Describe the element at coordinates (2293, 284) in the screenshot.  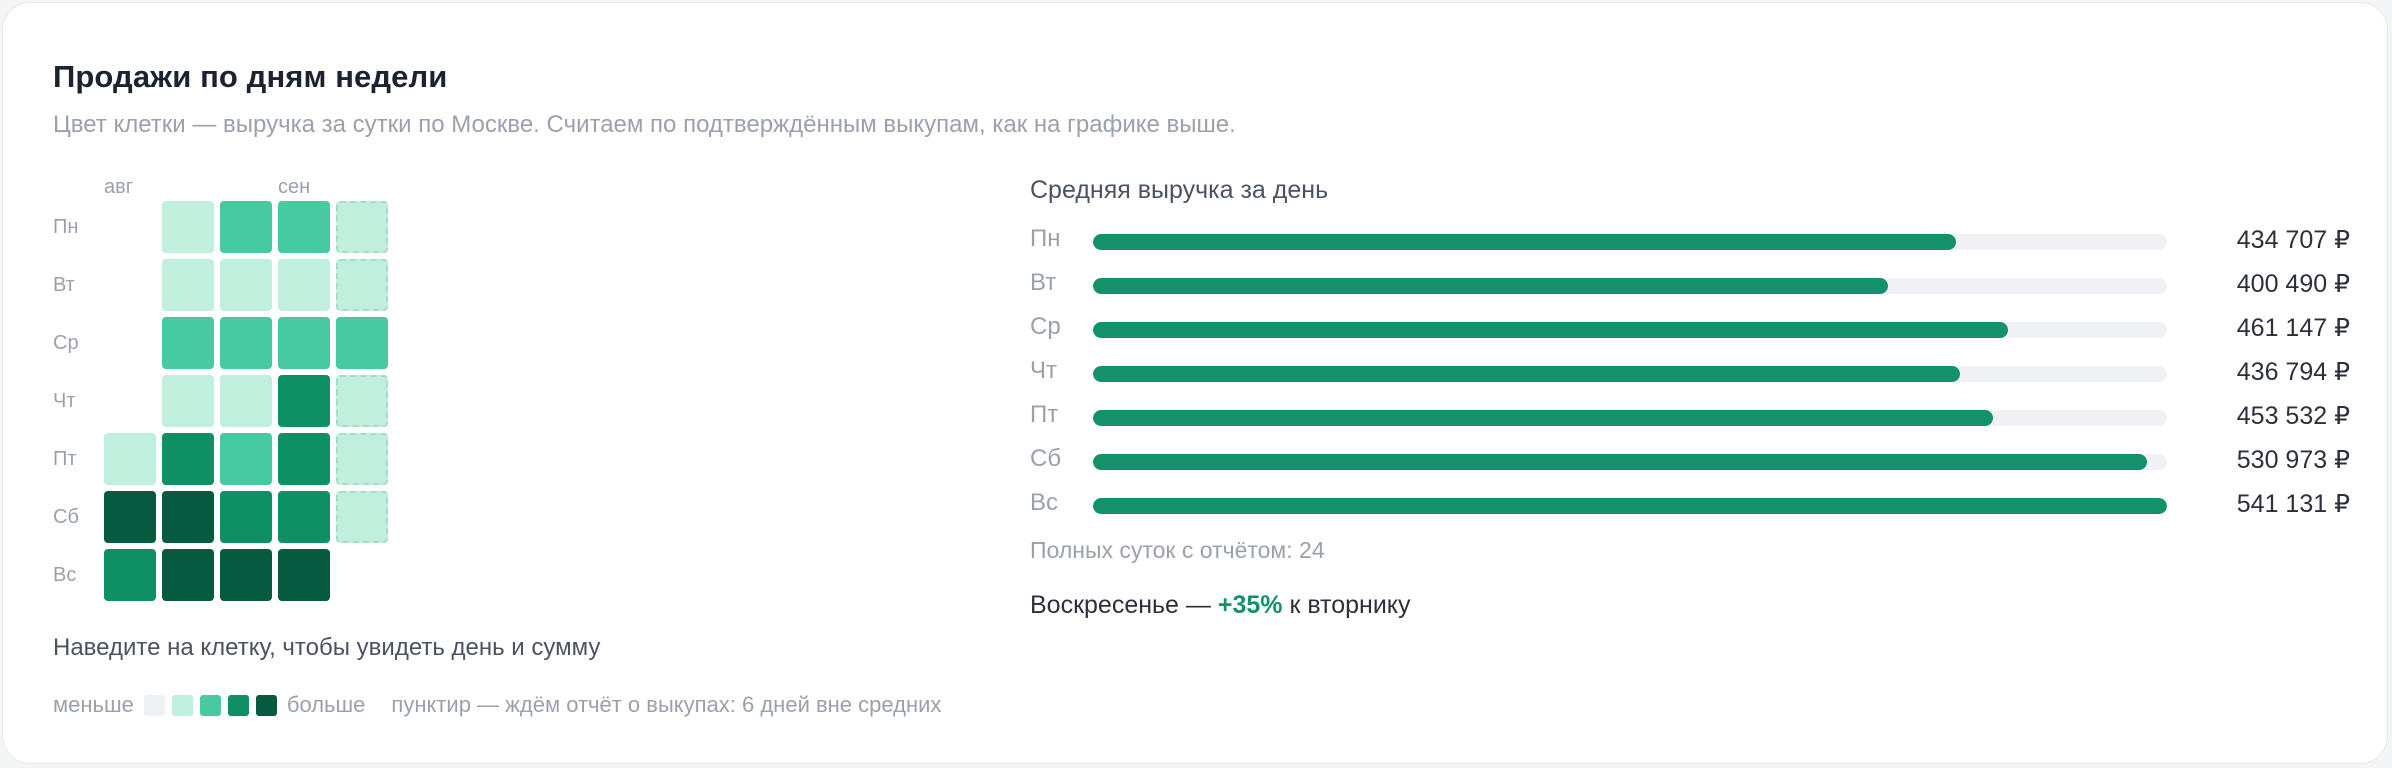
I see `bar-value-label: 400 490 ₽` at that location.